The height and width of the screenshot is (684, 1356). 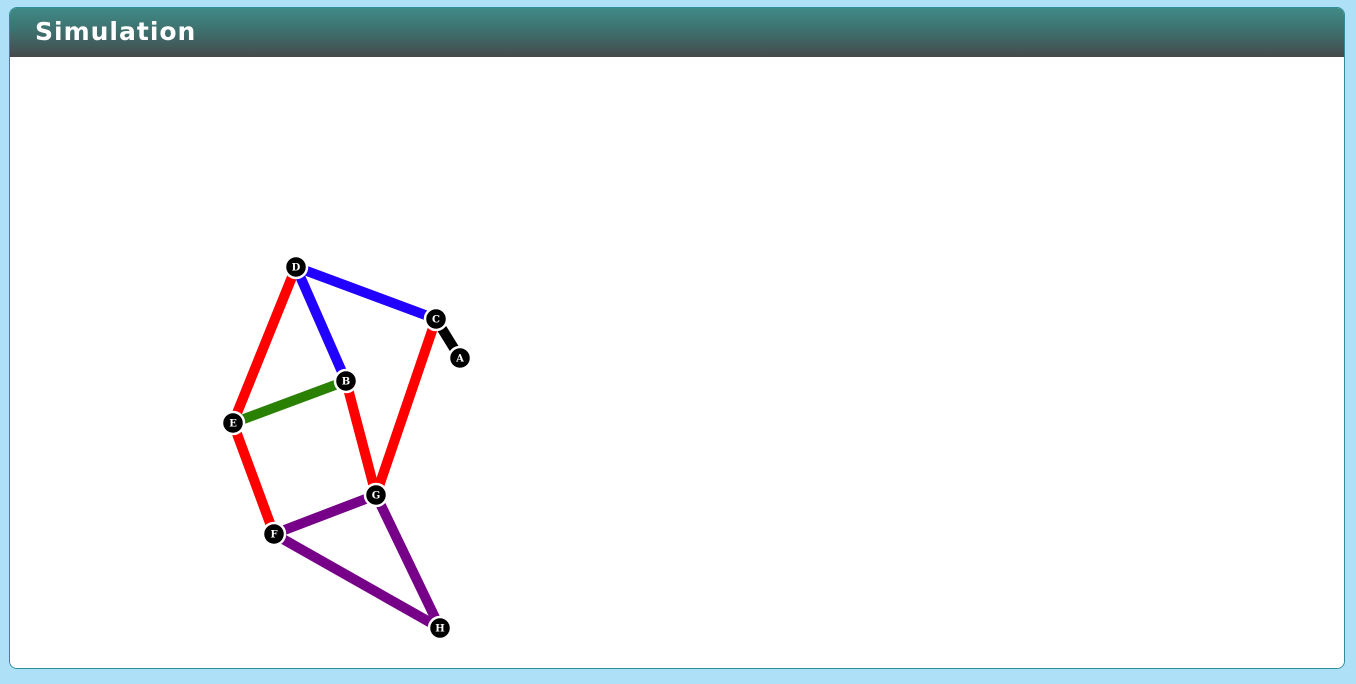 I want to click on node-label: B, so click(x=346, y=382).